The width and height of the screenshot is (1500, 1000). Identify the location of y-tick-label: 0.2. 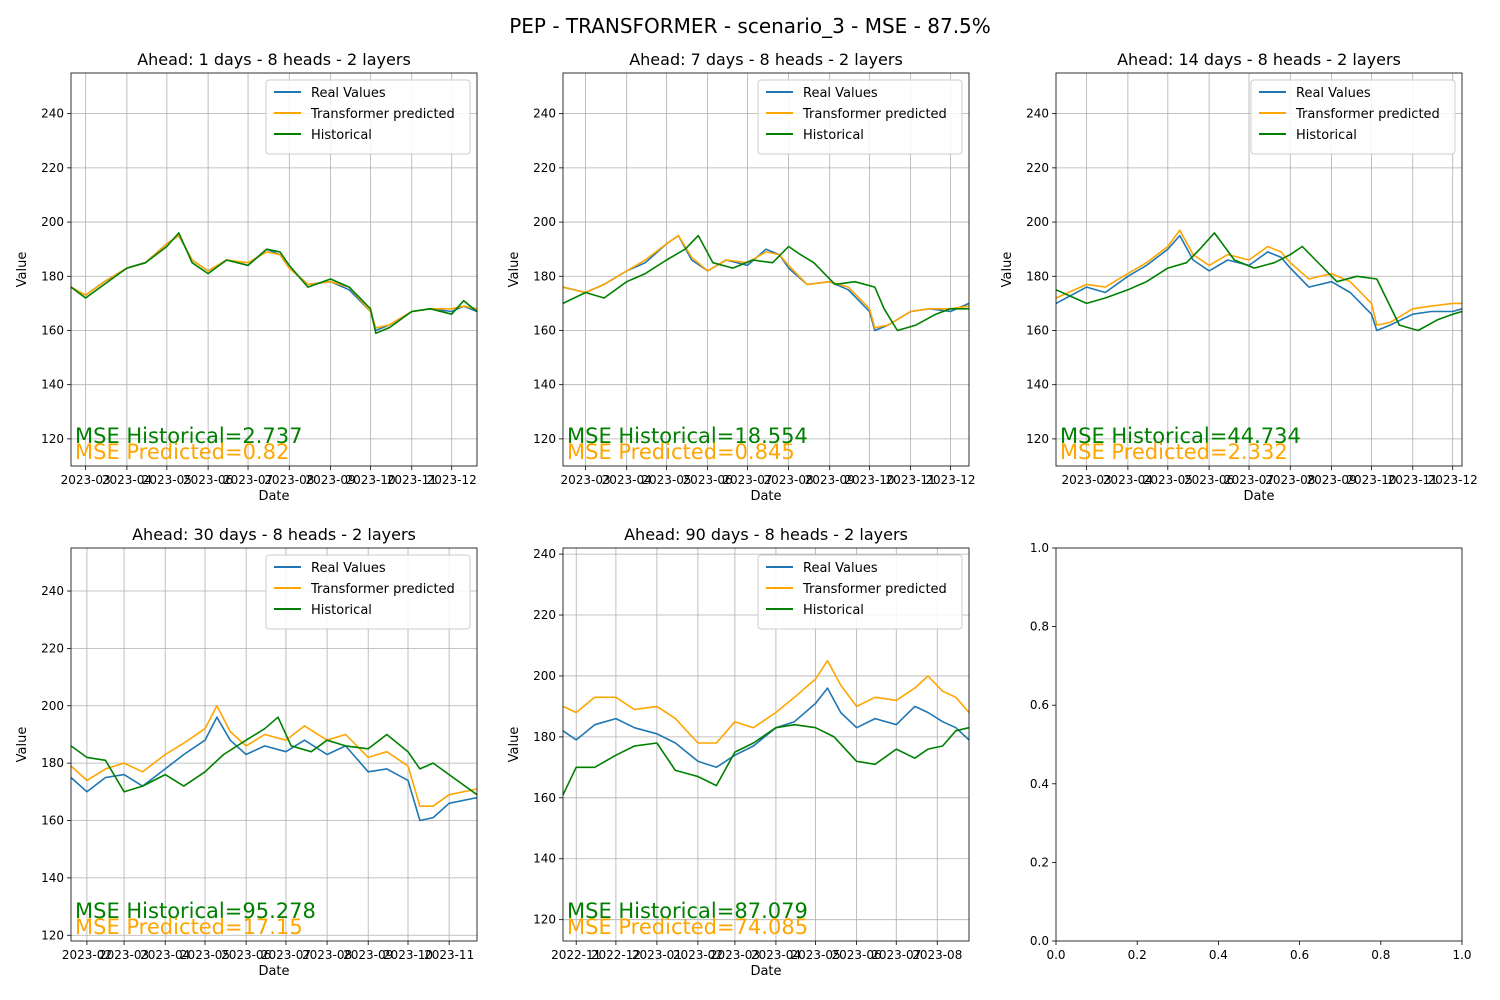
(1039, 862).